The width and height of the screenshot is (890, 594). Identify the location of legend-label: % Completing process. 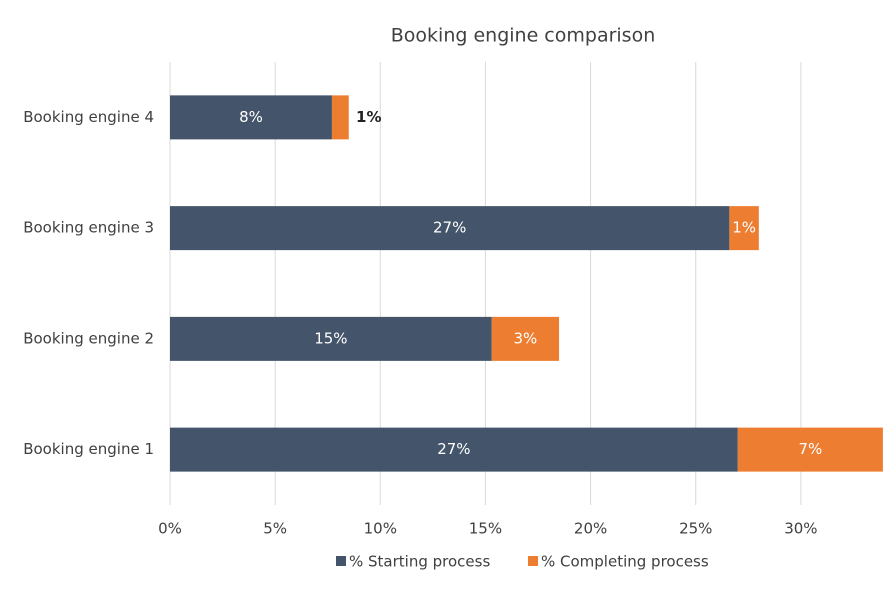
(625, 562).